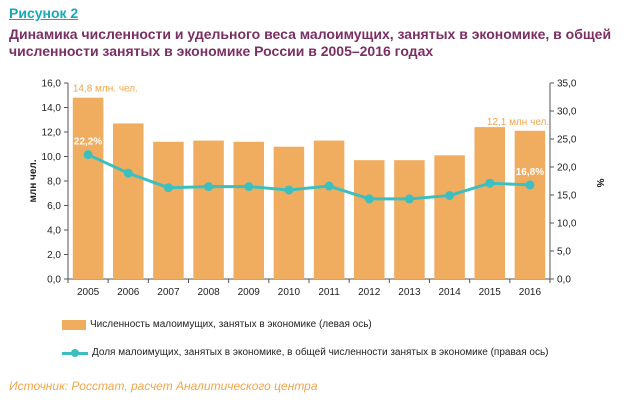 This screenshot has height=400, width=640. Describe the element at coordinates (52, 157) in the screenshot. I see `y-tick-label-left: 10,0` at that location.